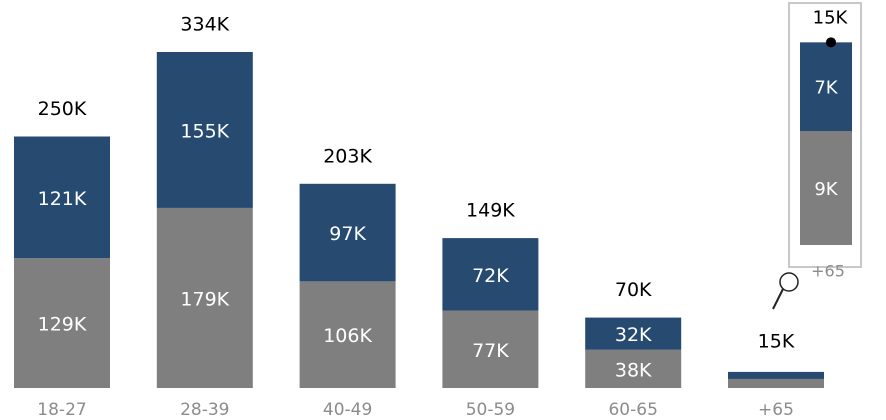  Describe the element at coordinates (347, 156) in the screenshot. I see `total-label: 203K` at that location.